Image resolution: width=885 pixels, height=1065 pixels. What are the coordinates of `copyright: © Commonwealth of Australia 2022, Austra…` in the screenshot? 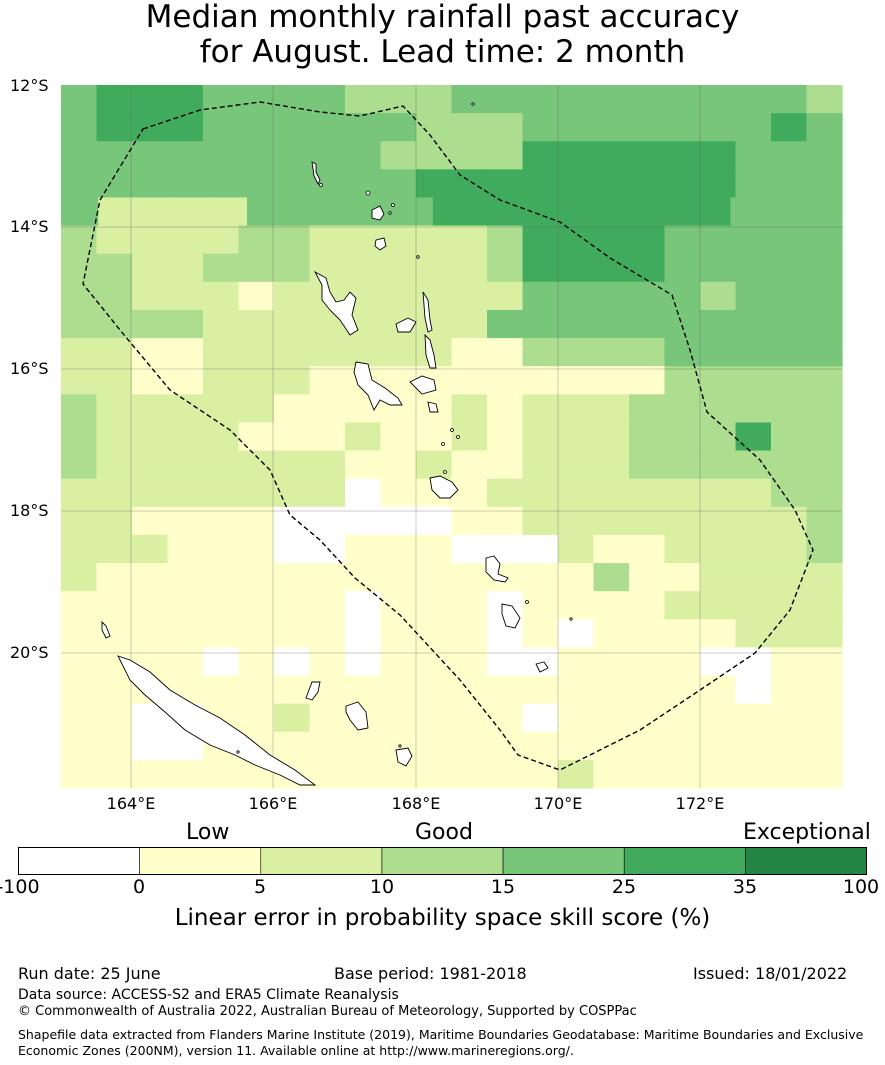 It's located at (327, 1011).